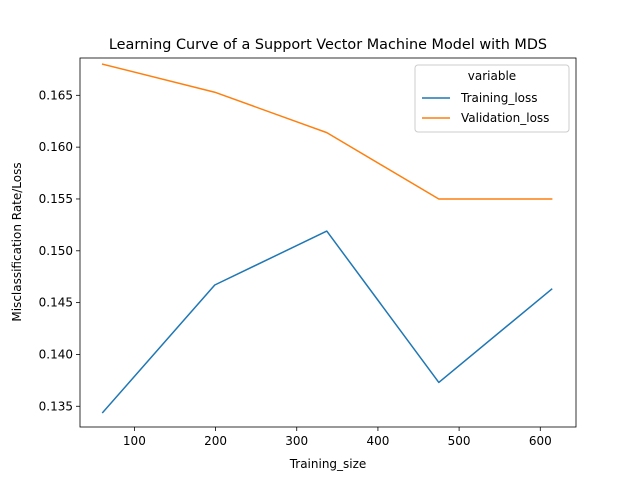 The image size is (640, 480). What do you see at coordinates (505, 118) in the screenshot?
I see `legend-label: Validation_loss` at bounding box center [505, 118].